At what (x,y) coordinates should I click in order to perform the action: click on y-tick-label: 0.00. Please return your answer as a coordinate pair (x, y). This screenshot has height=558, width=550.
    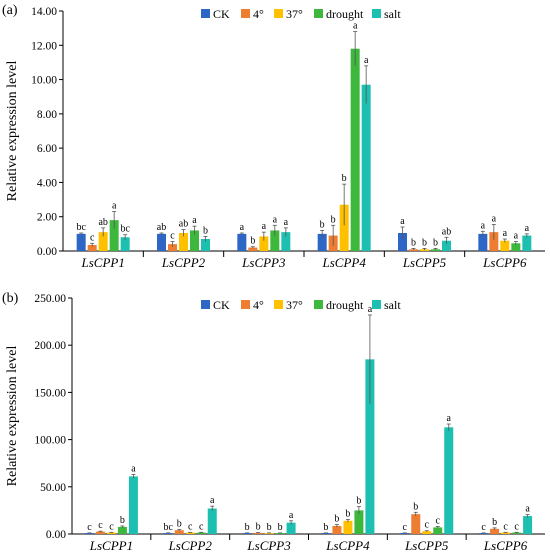
    Looking at the image, I should click on (47, 252).